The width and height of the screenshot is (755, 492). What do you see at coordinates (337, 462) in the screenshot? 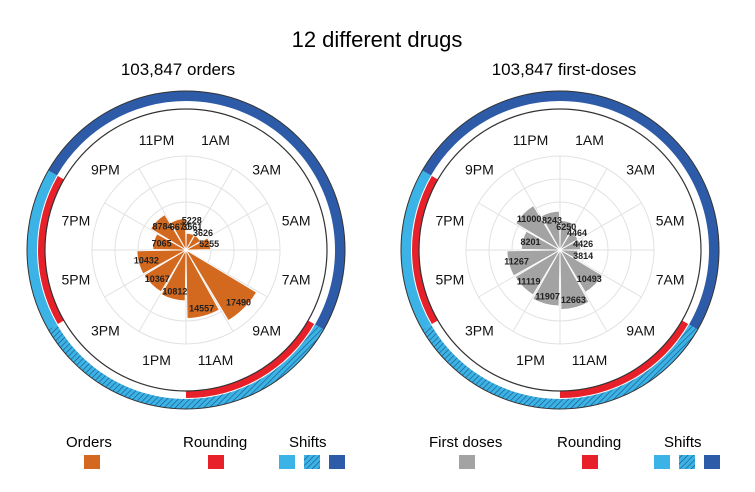
I see `legend-shift-swatch-3-left` at bounding box center [337, 462].